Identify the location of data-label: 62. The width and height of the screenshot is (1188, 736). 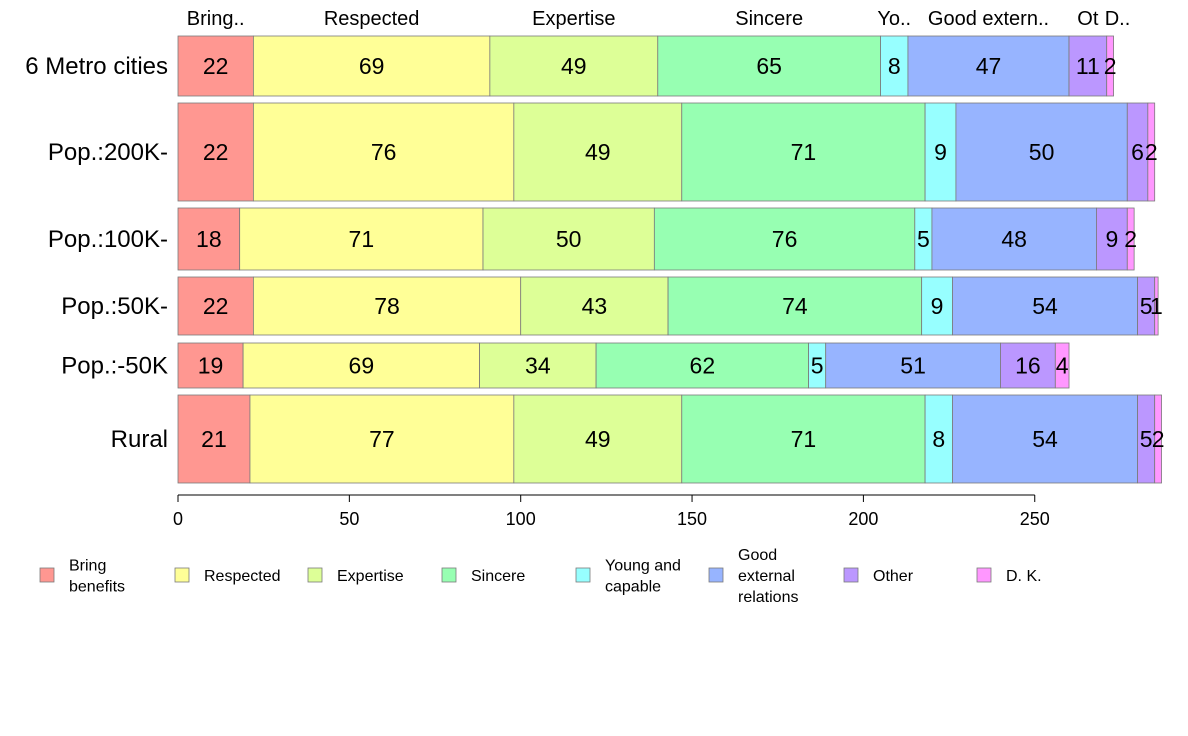
(703, 366).